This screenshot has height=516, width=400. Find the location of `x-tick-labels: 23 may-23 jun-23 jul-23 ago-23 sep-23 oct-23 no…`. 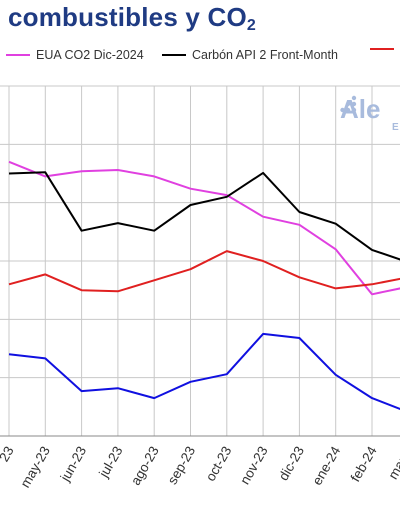

x-tick-labels: 23 may-23 jun-23 jul-23 ago-23 sep-23 oct-23 no… is located at coordinates (200, 466).